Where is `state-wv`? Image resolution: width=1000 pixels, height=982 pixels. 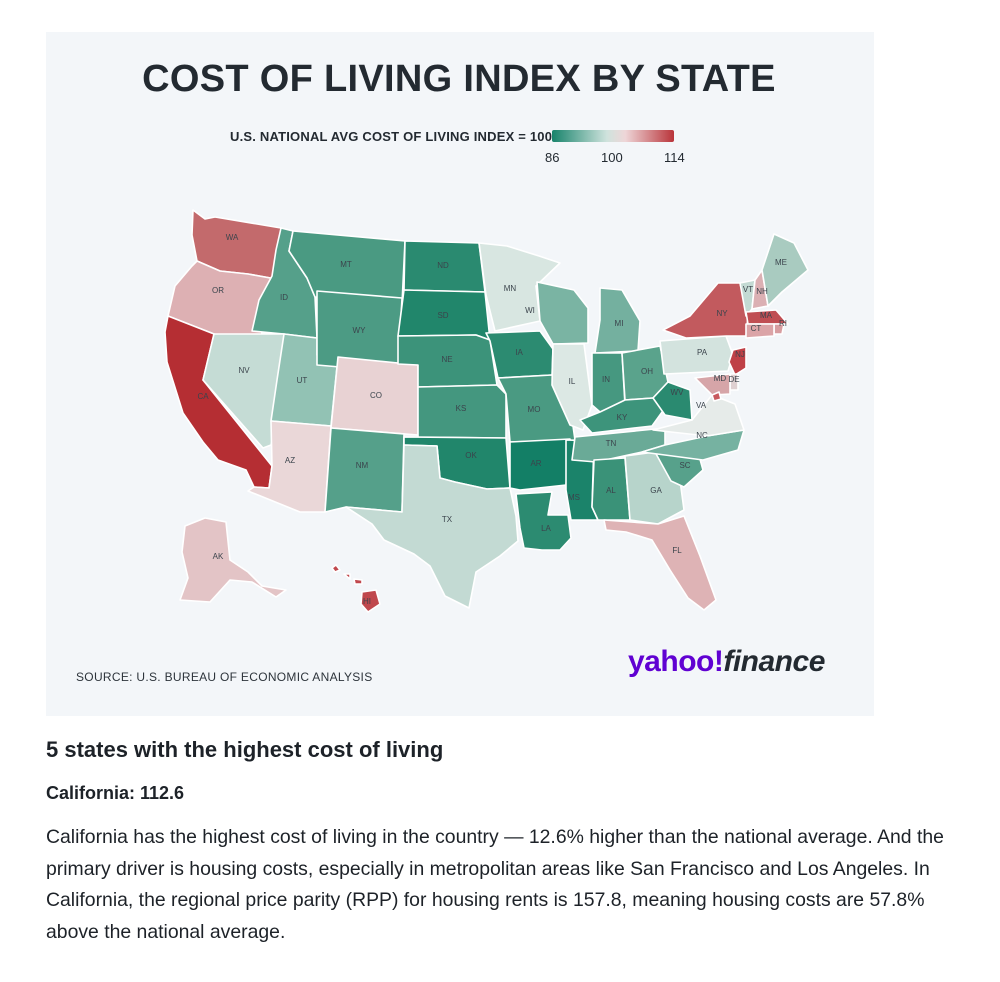
state-wv is located at coordinates (672, 401).